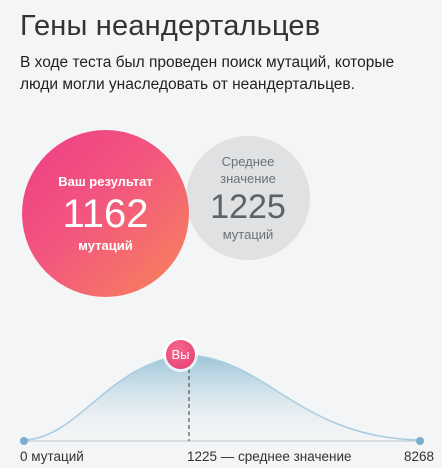  I want to click on average-result-circle: Среднее значение 1225 мутаций, so click(248, 198).